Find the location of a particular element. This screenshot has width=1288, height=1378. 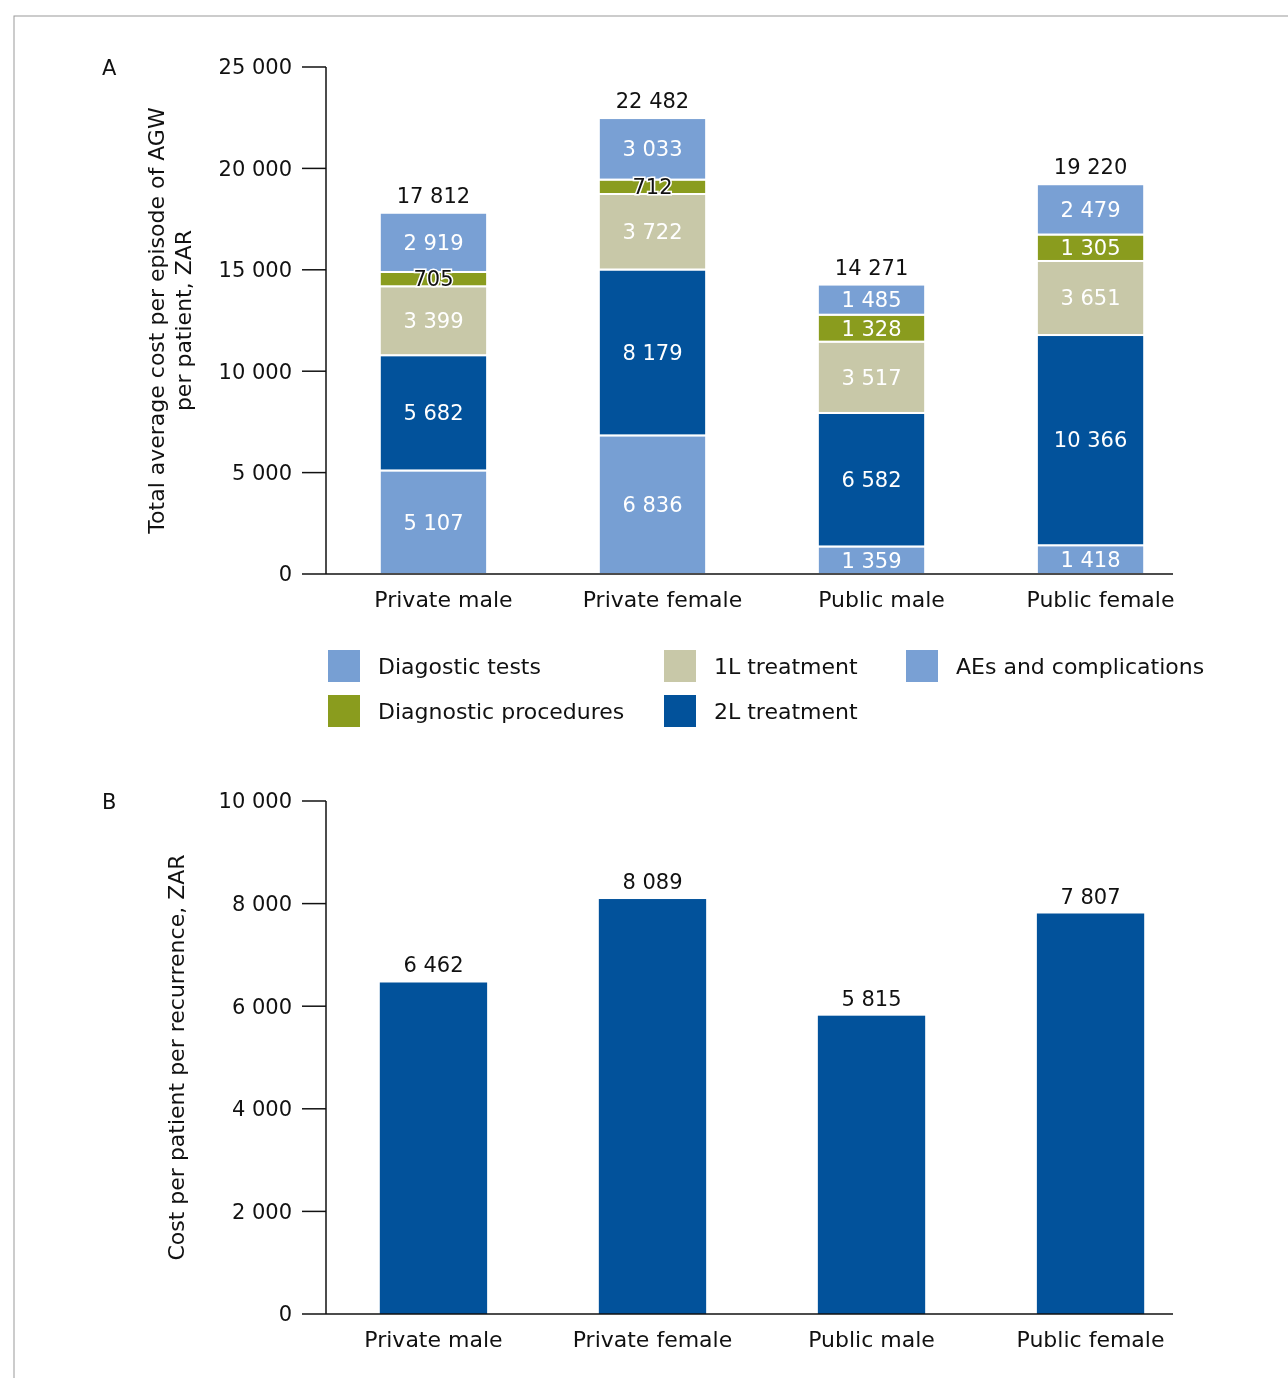

data-label: 3 722 is located at coordinates (652, 232).